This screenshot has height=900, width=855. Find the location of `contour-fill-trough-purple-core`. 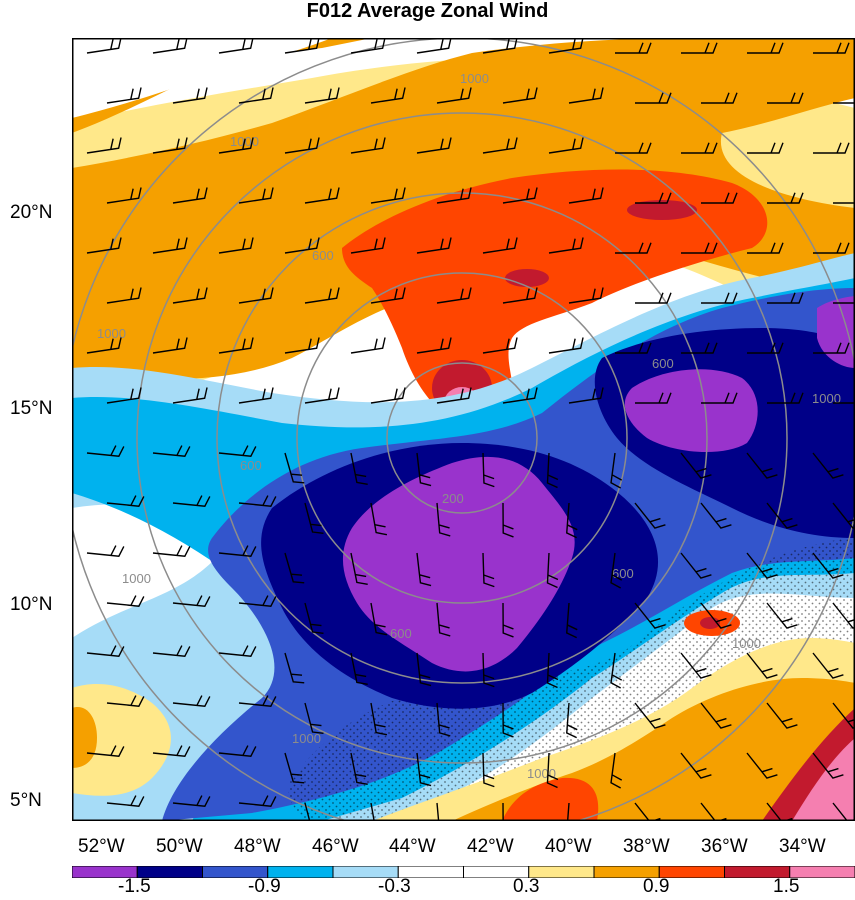

contour-fill-trough-purple-core is located at coordinates (458, 564).